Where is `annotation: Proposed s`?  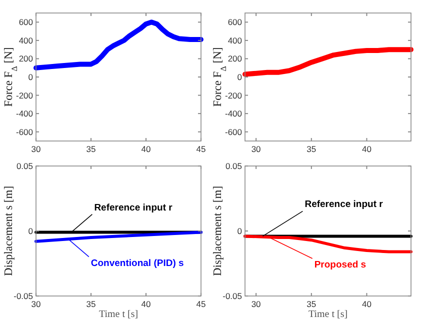 annotation: Proposed s is located at coordinates (340, 265).